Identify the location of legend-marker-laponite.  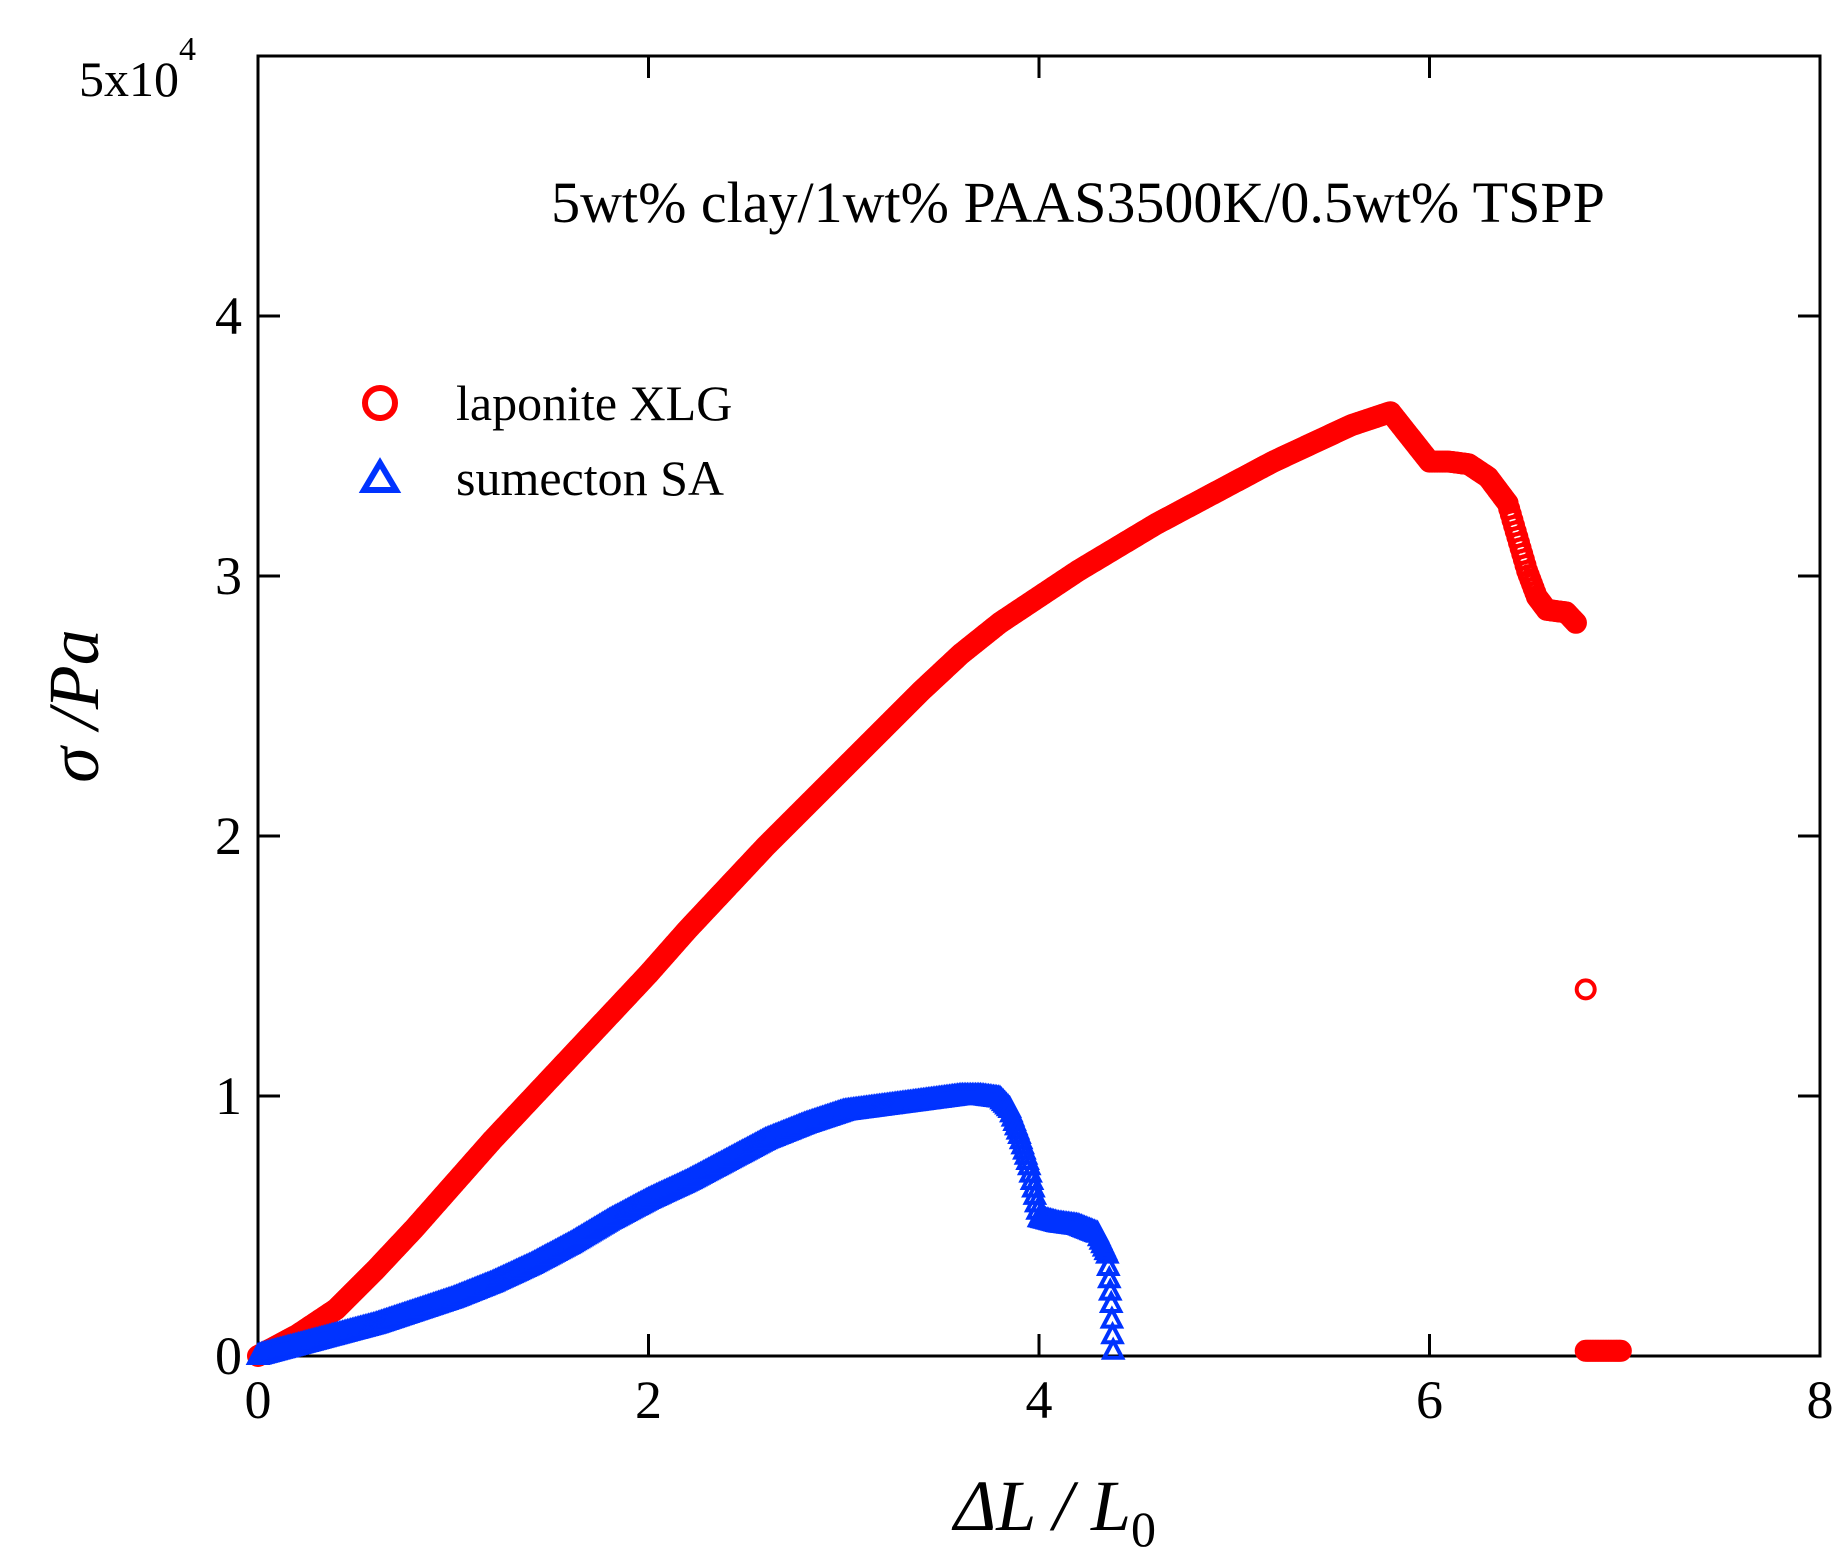
(380, 403).